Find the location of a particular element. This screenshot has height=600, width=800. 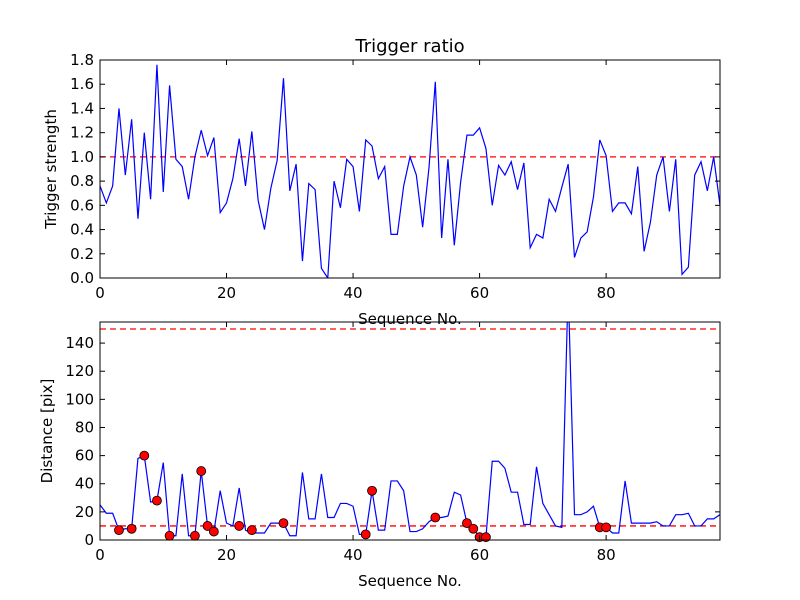

y-axis-label: Trigger strength is located at coordinates (51, 169).